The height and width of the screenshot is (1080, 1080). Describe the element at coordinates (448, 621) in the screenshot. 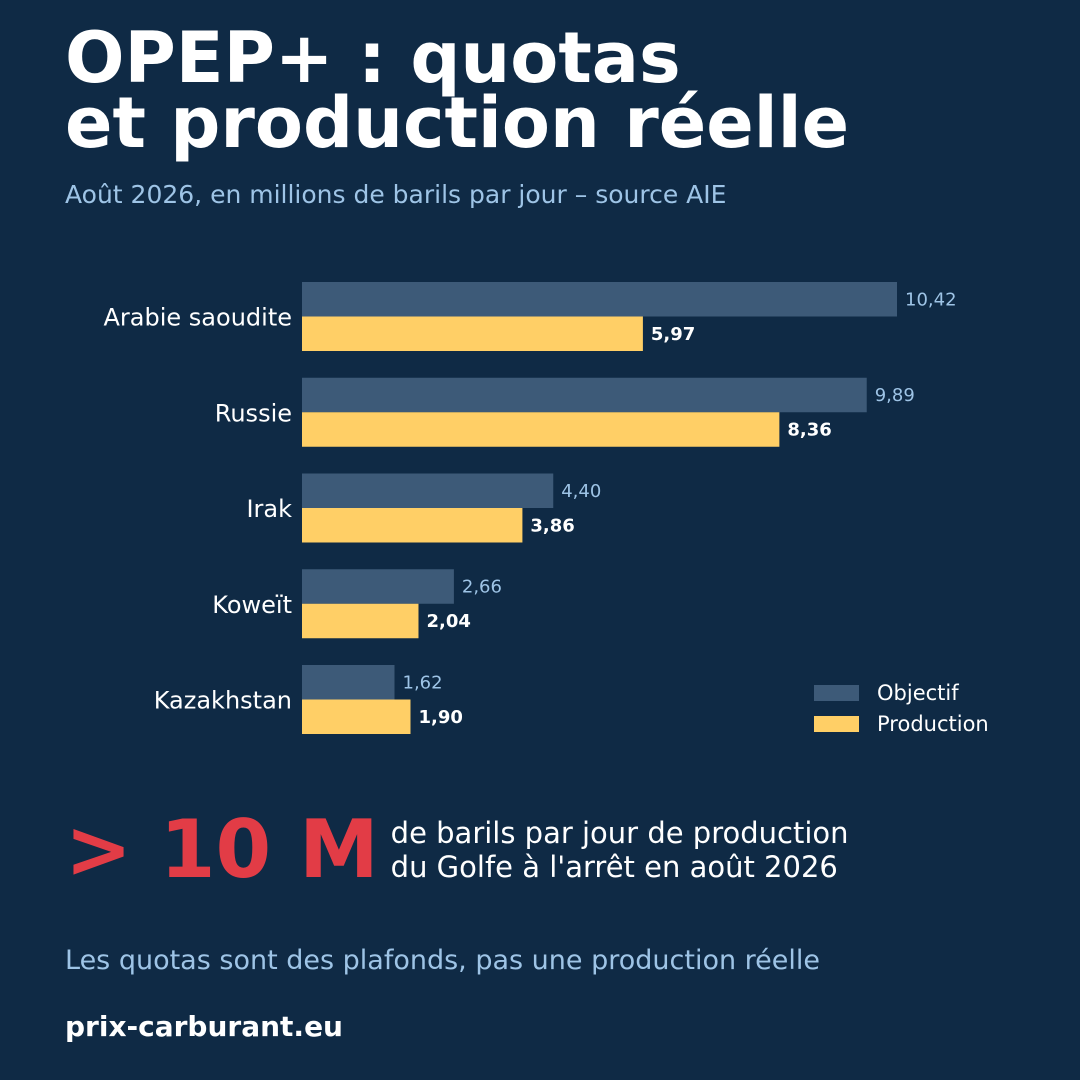

I see `data-label: 2,04` at that location.